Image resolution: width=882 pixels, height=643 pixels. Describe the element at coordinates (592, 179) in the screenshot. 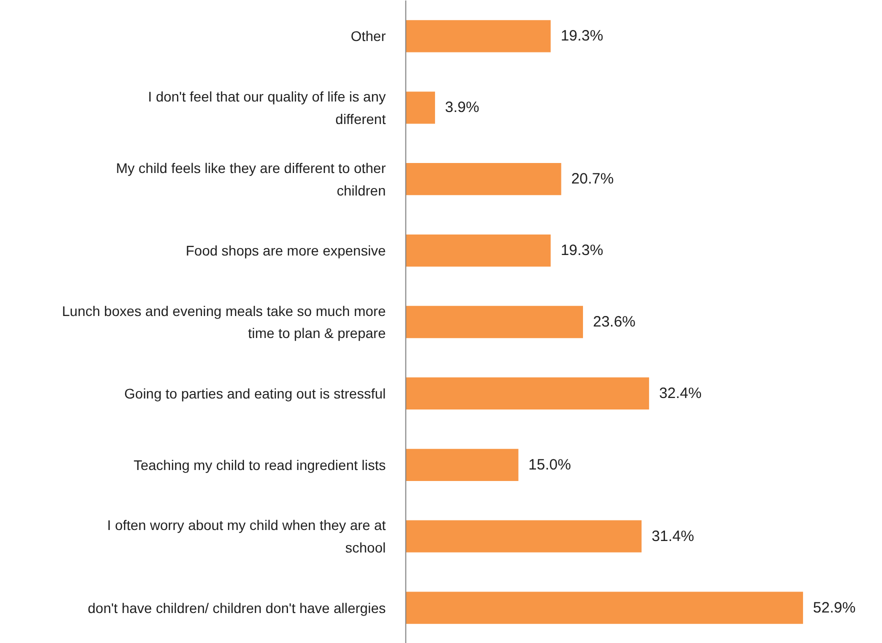

I see `data-label: 20.7%` at that location.